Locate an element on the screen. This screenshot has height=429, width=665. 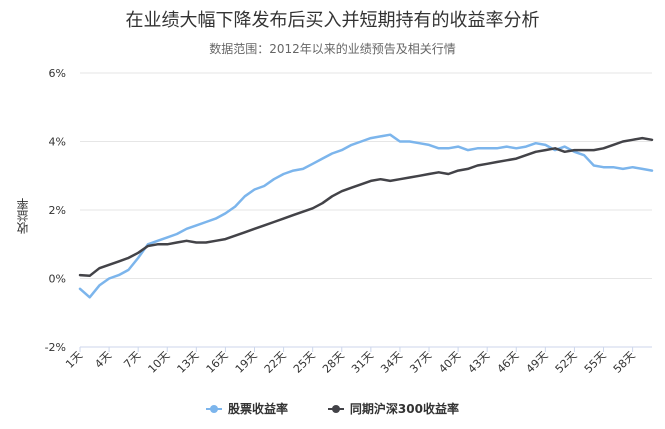
x-tick-label: 4天 is located at coordinates (103, 360).